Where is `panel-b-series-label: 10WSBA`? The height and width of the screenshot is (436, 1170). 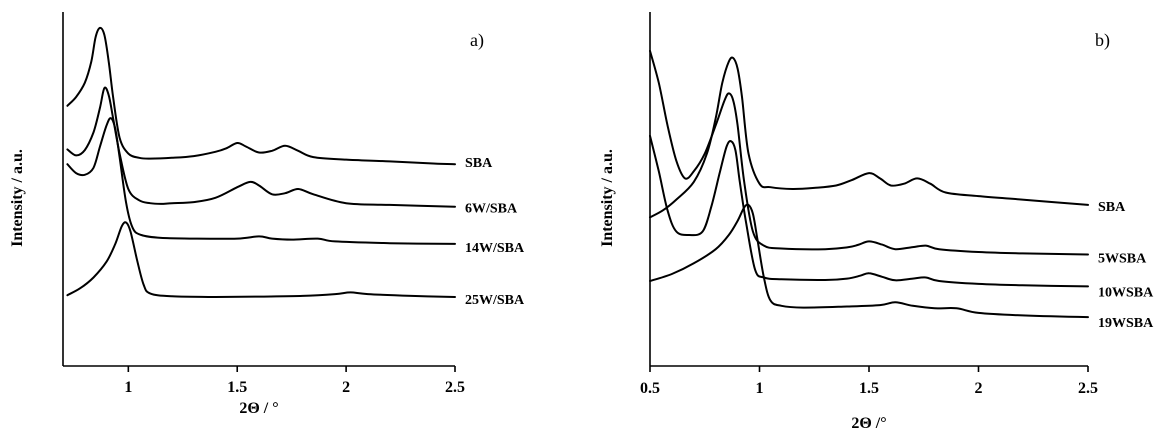 panel-b-series-label: 10WSBA is located at coordinates (1126, 292).